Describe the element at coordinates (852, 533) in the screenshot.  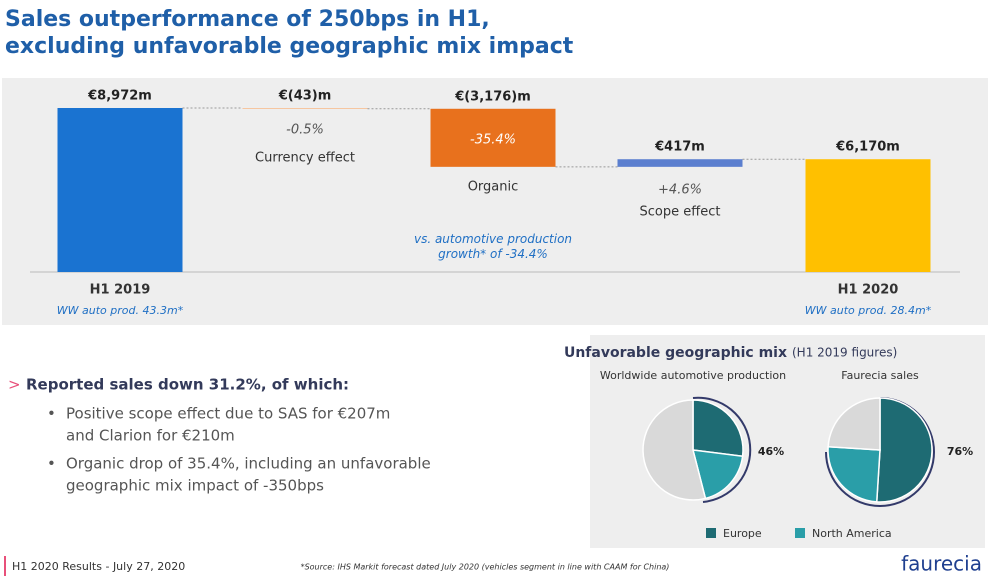
I see `legend-label: North America` at that location.